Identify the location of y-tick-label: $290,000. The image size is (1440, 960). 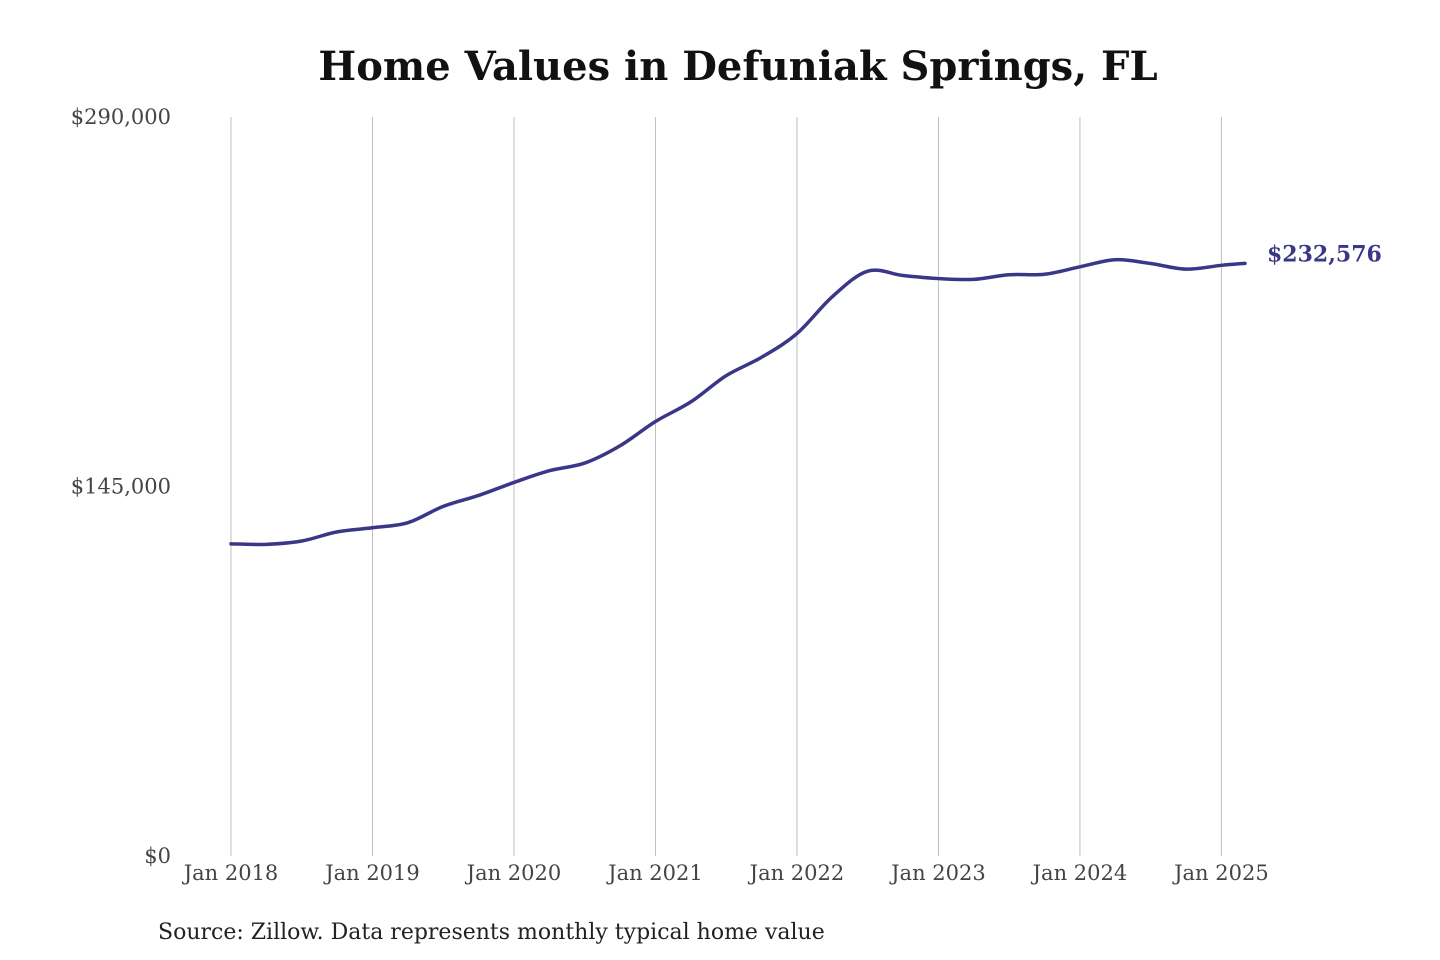
(121, 117).